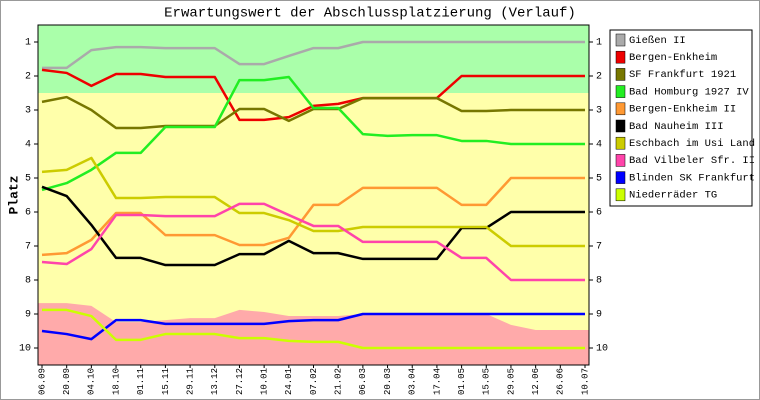 The width and height of the screenshot is (760, 400). What do you see at coordinates (166, 381) in the screenshot?
I see `x-tick-label: 15.11` at bounding box center [166, 381].